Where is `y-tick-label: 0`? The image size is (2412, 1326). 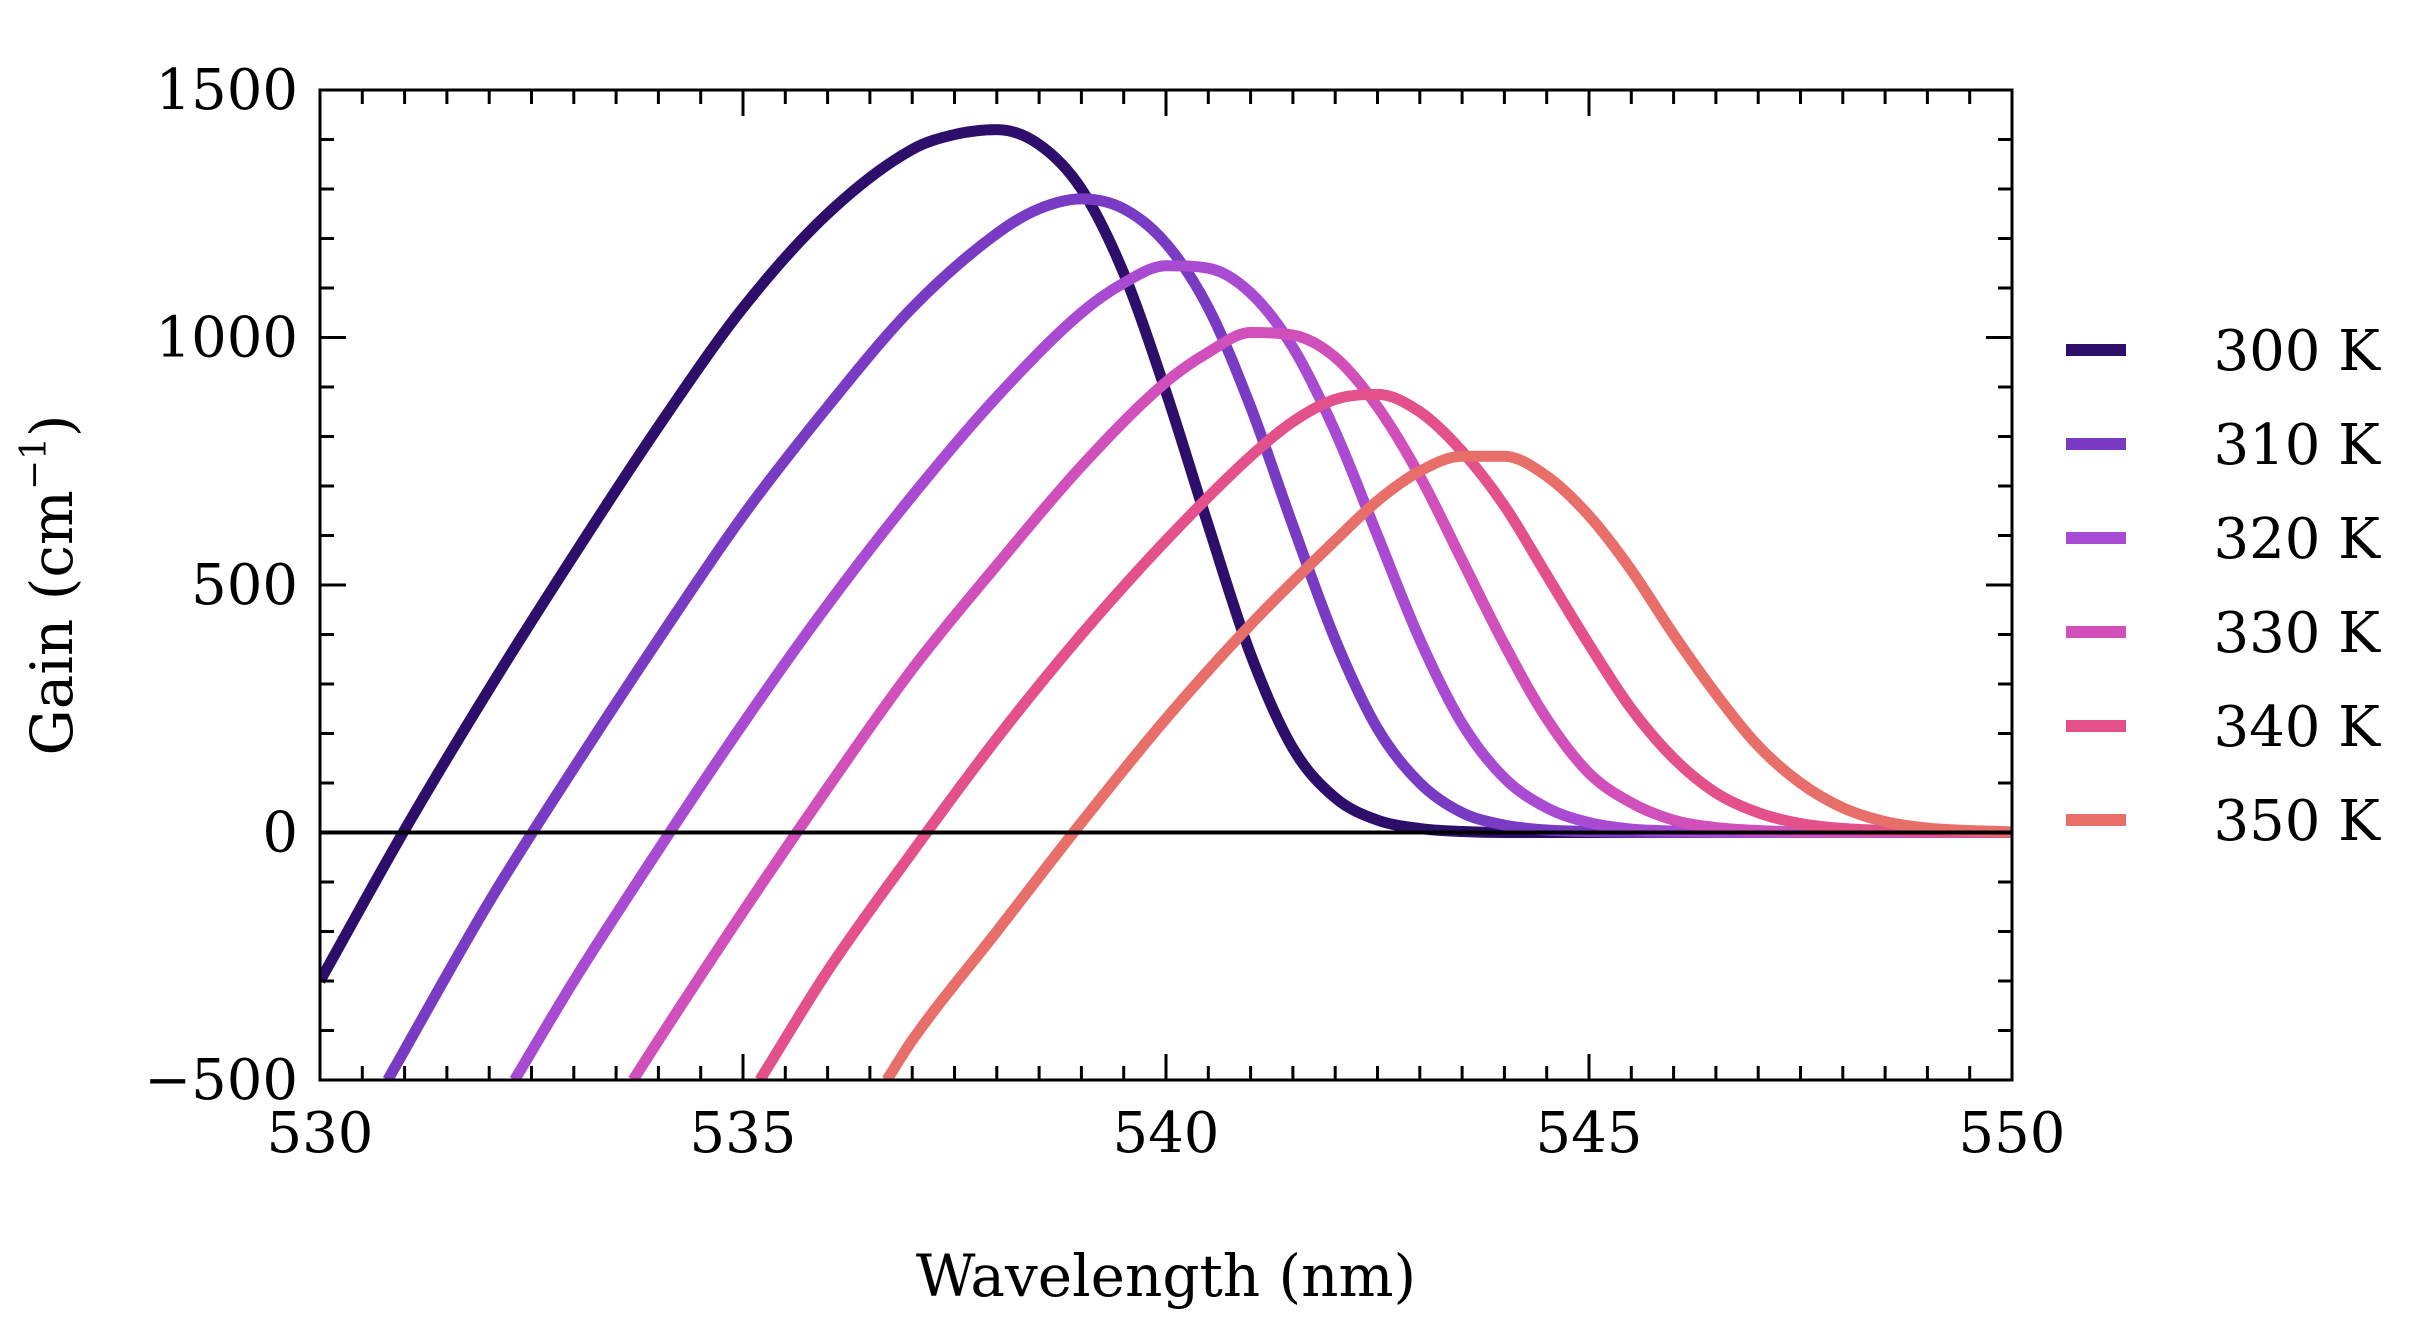 y-tick-label: 0 is located at coordinates (280, 833).